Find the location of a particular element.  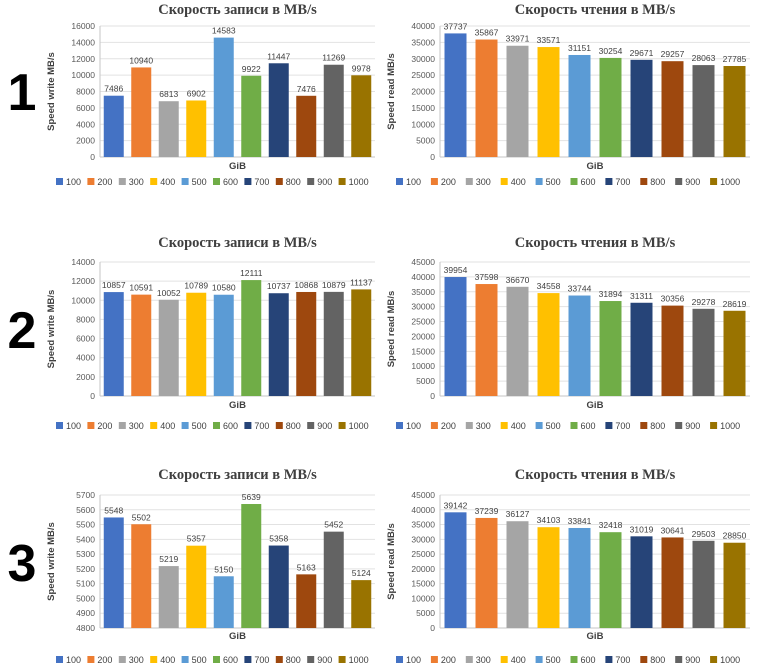

y-tick-label: 35000 is located at coordinates (423, 42).